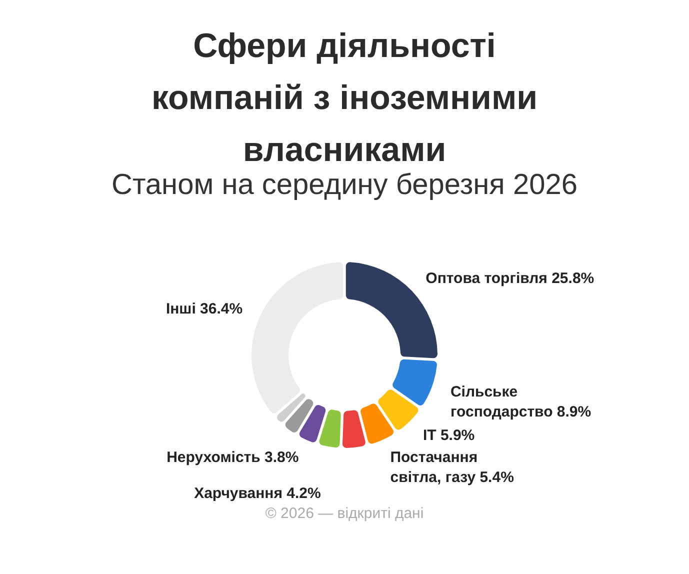 The width and height of the screenshot is (689, 574). I want to click on slice-label: Харчування 4.2%, so click(257, 493).